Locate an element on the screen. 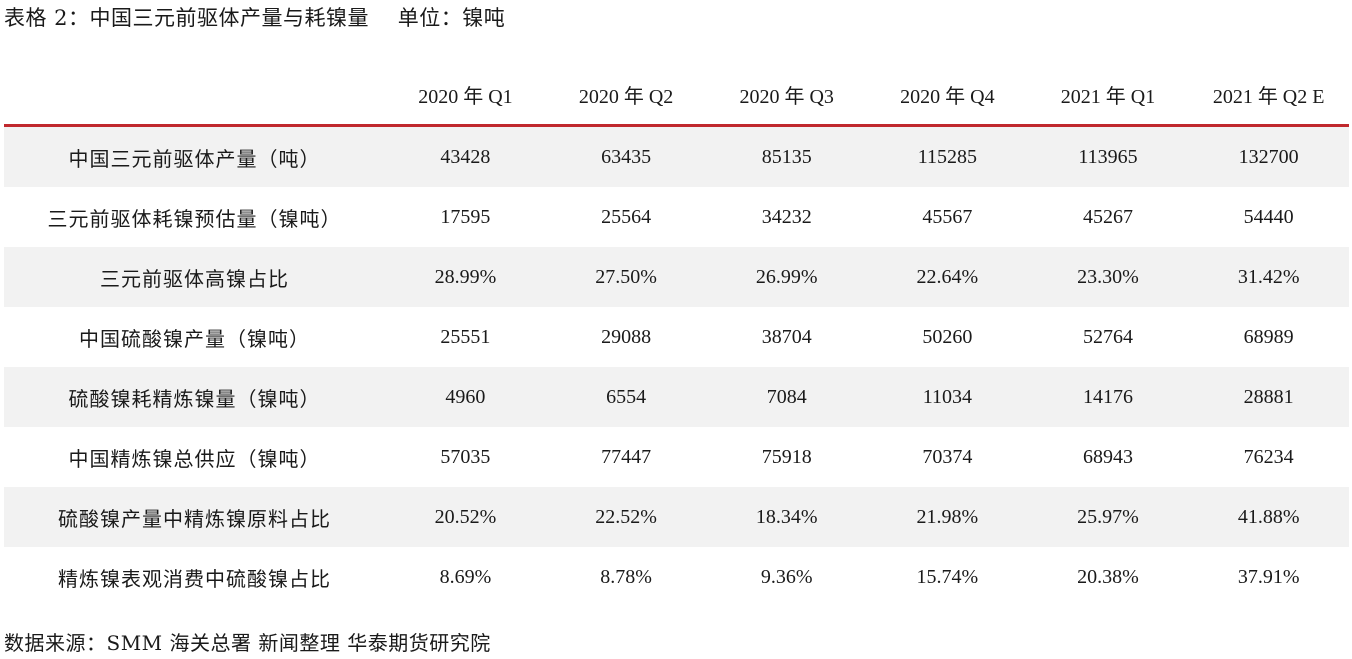  table-cell: 7084 is located at coordinates (787, 397).